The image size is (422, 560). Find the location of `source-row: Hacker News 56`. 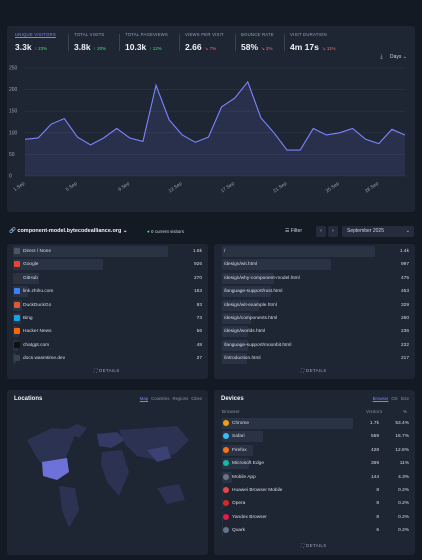

source-row: Hacker News 56 is located at coordinates (107, 332).